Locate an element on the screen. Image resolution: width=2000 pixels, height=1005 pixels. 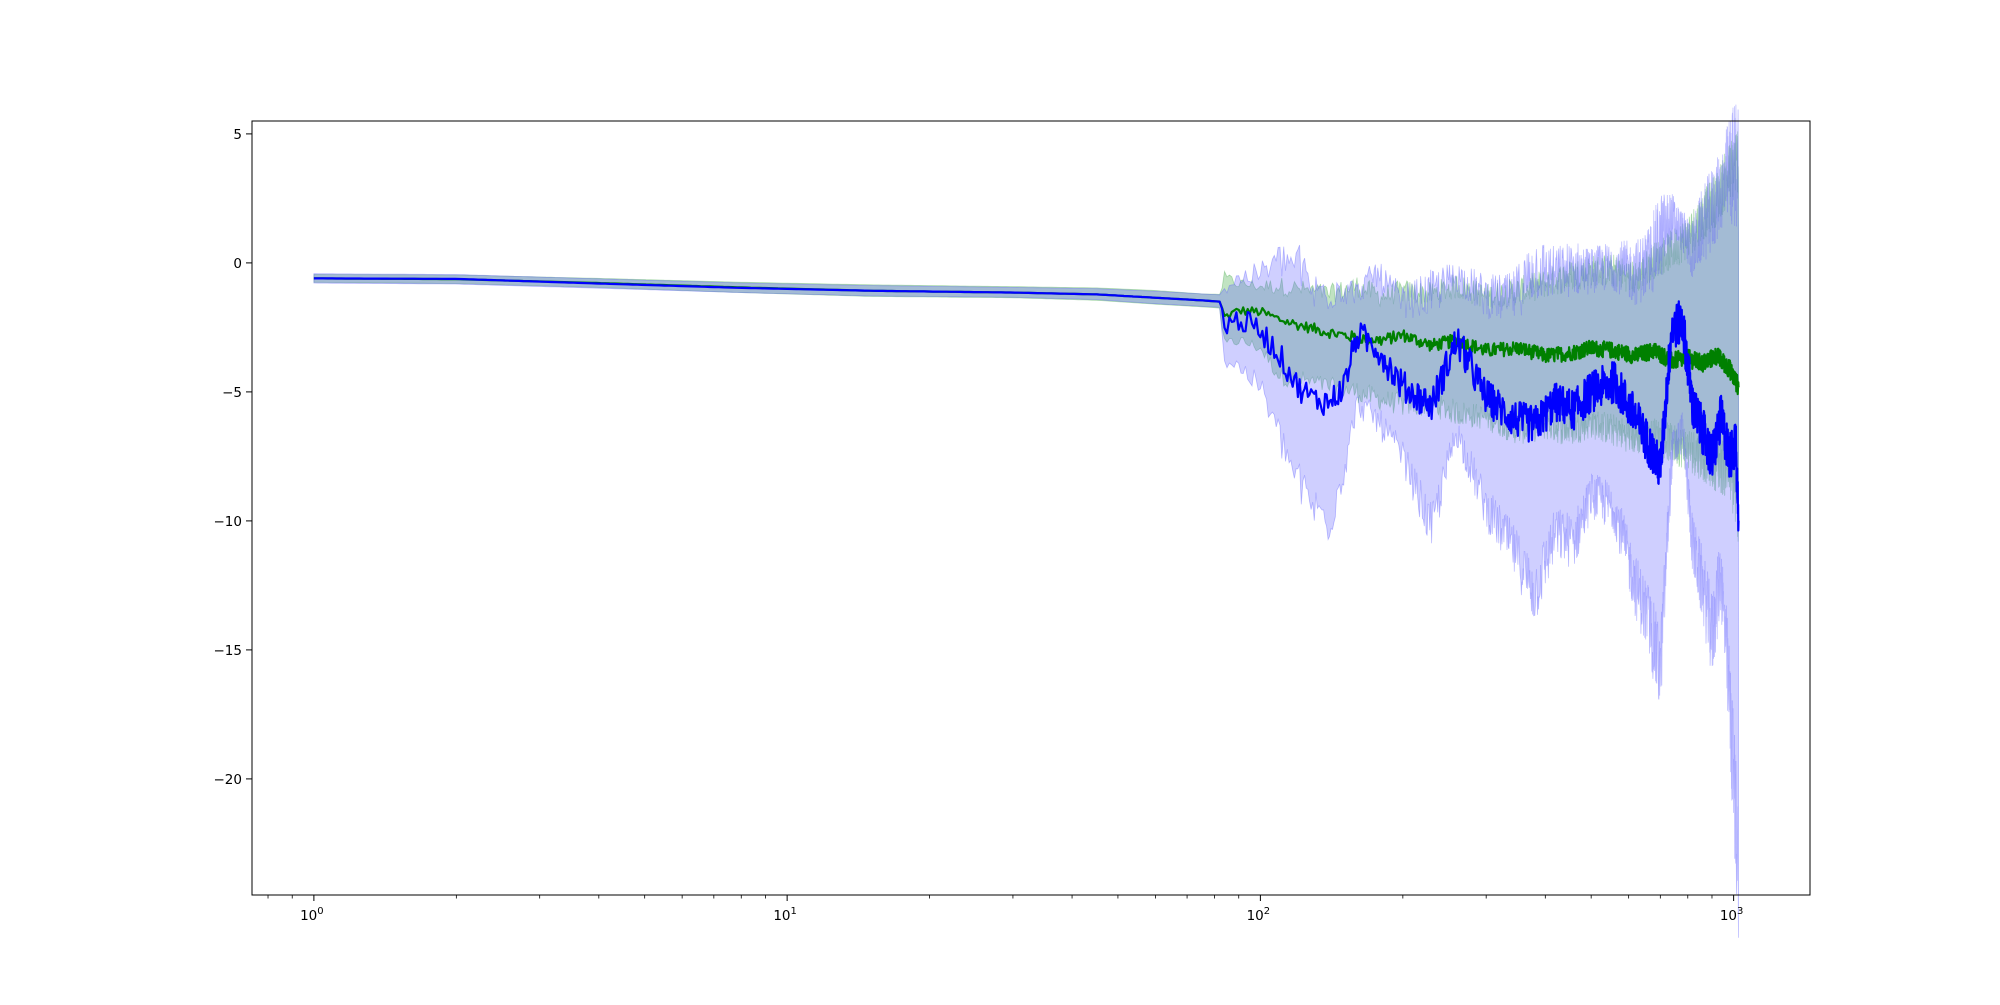
x-tick-label: 10² is located at coordinates (1259, 915).